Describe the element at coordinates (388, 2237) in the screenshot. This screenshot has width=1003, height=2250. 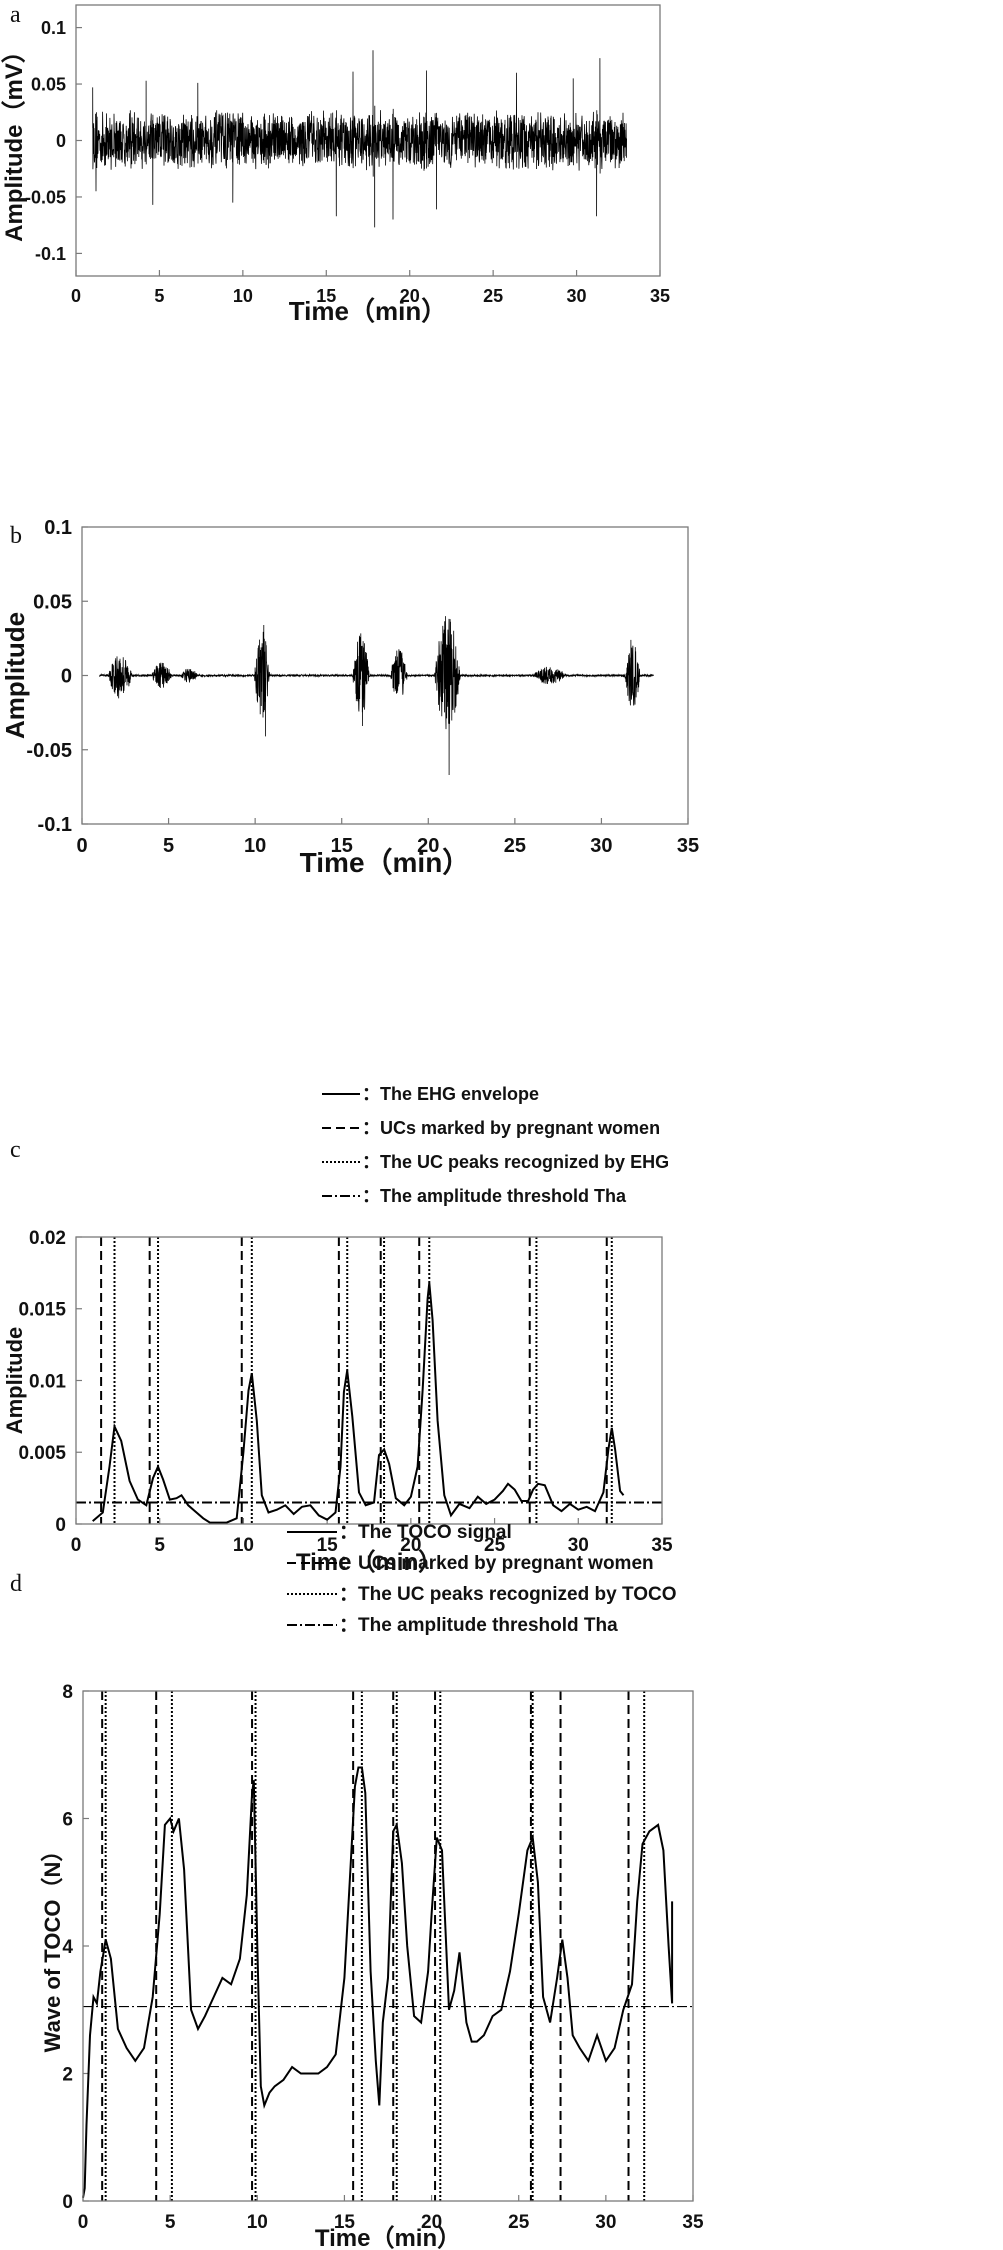
I see `panel-d-x-axis-label: Time（min）` at that location.